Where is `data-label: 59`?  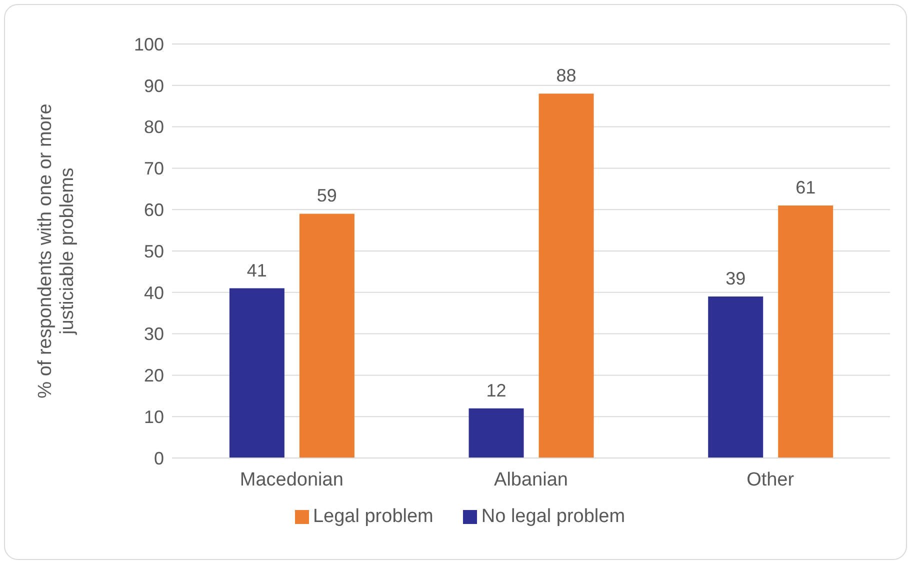
data-label: 59 is located at coordinates (326, 196).